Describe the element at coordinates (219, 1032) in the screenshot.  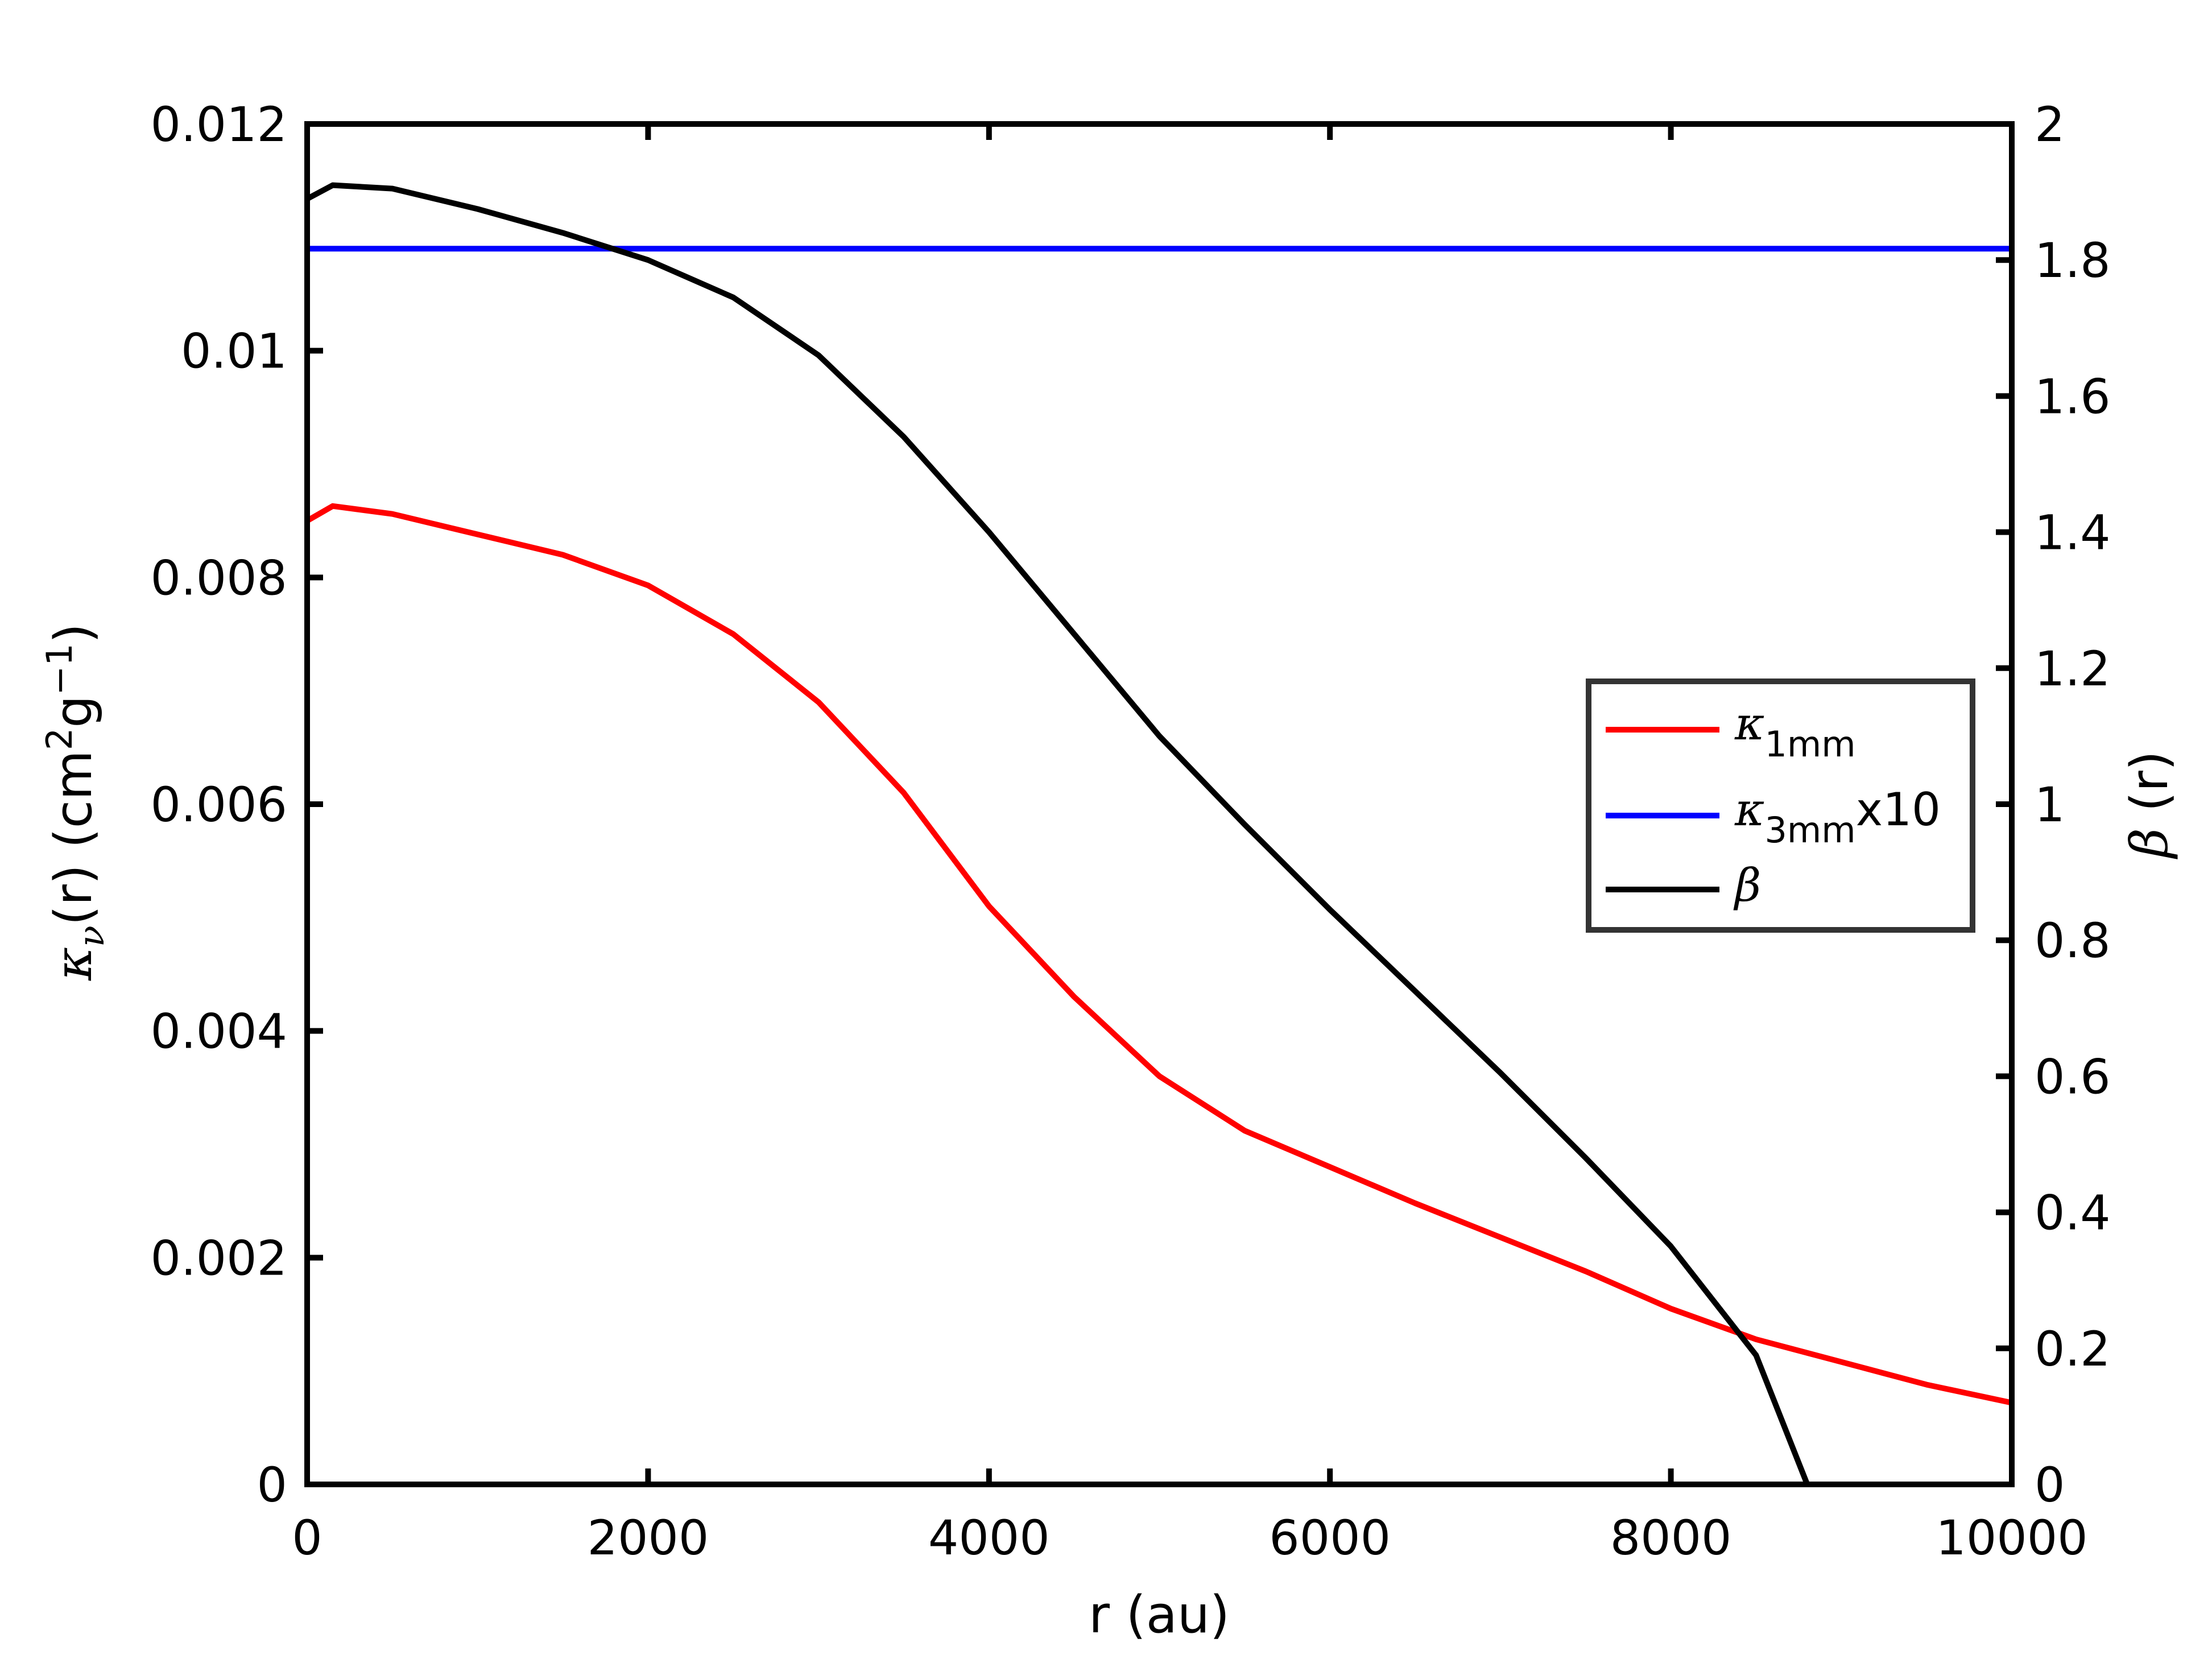
I see `left-tick-label: 0.004` at that location.